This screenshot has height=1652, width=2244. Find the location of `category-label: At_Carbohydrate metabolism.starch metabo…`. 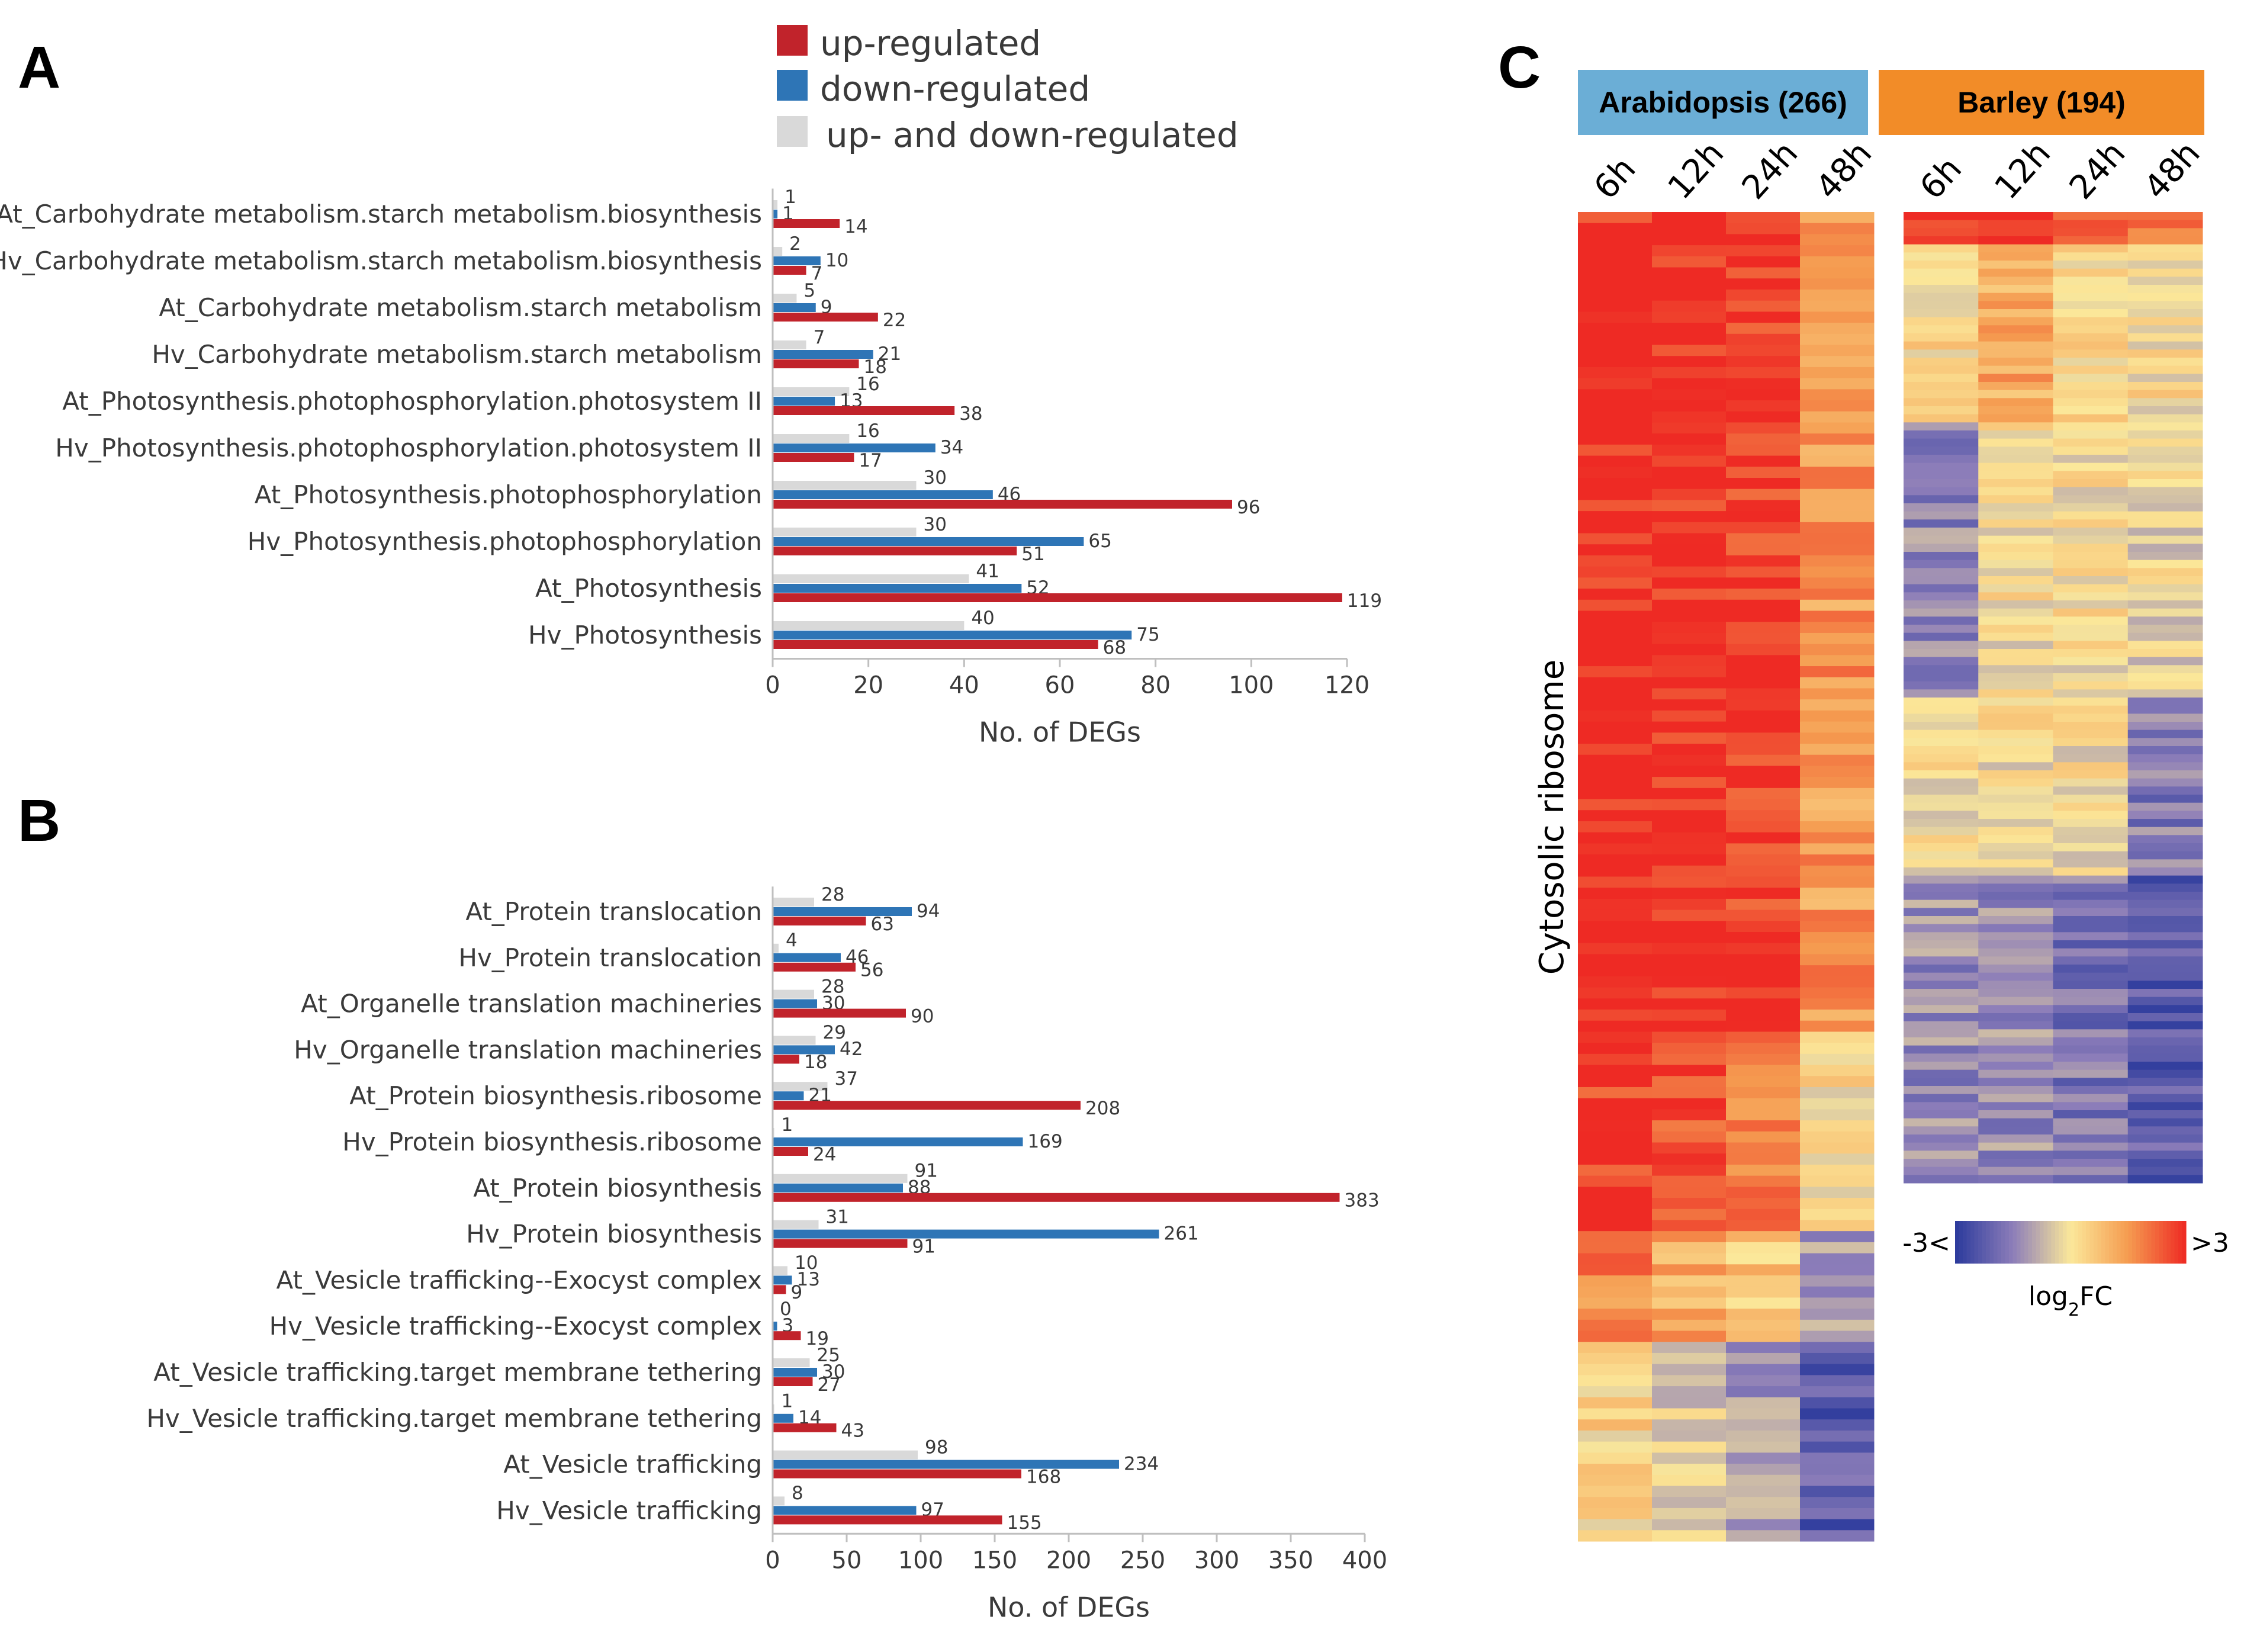

category-label: At_Carbohydrate metabolism.starch metabo… is located at coordinates (460, 307).